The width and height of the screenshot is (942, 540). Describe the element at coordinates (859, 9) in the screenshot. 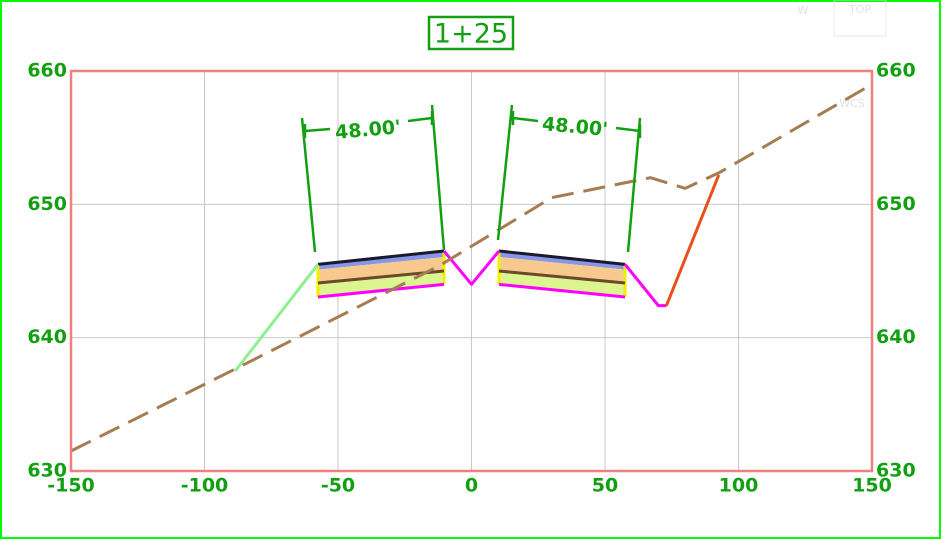

I see `viewcube-label: TOP` at that location.